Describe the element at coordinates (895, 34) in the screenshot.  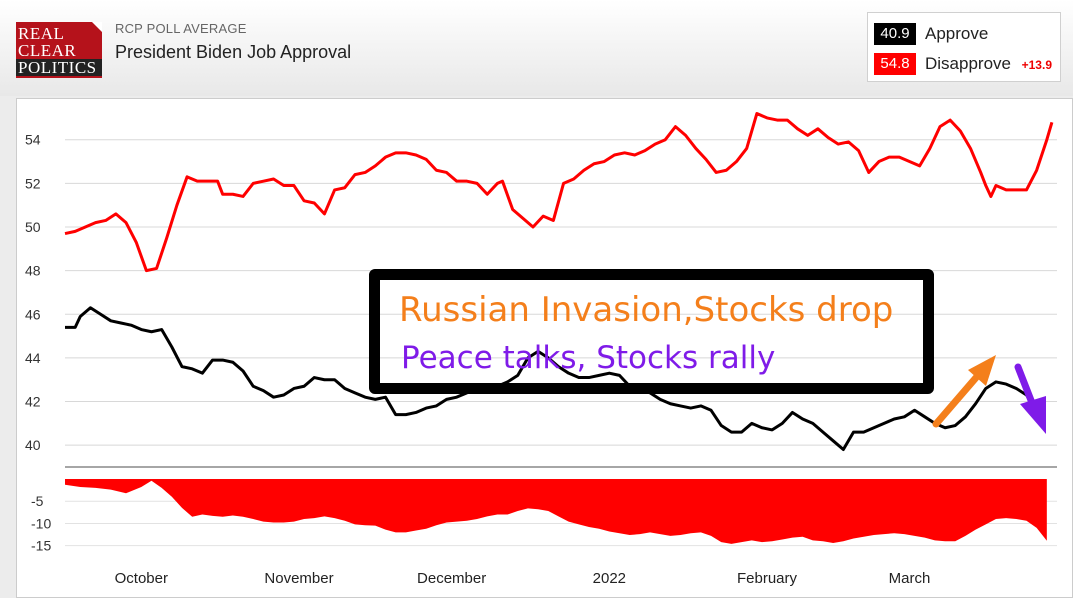
I see `approve-value-badge: 40.9` at that location.